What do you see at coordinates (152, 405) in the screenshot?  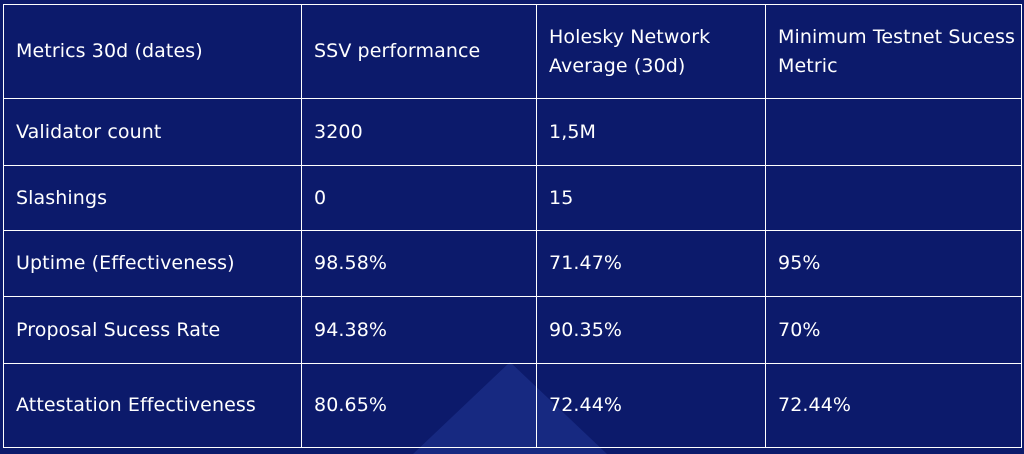 I see `table-cell: Attestation Effectiveness` at bounding box center [152, 405].